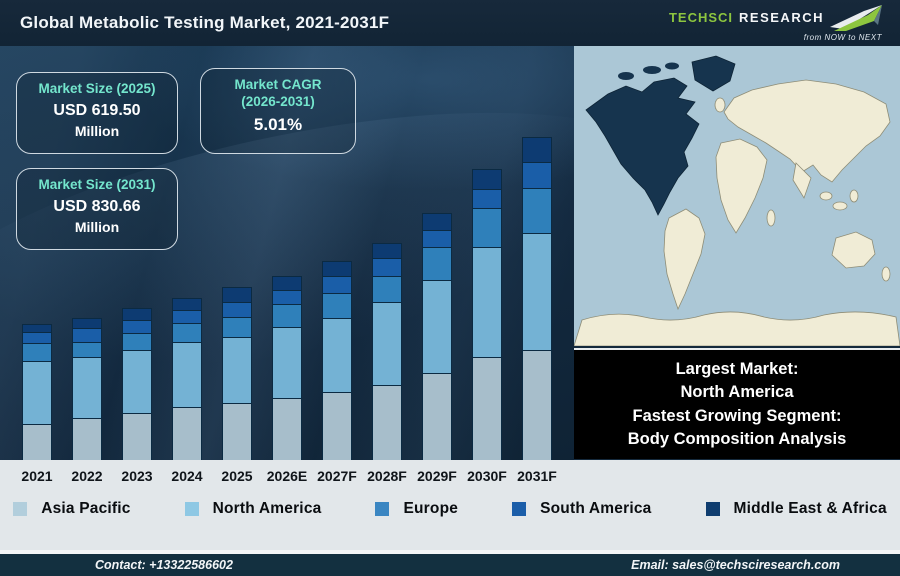 The width and height of the screenshot is (900, 576). What do you see at coordinates (596, 508) in the screenshot?
I see `legend-label: South America` at bounding box center [596, 508].